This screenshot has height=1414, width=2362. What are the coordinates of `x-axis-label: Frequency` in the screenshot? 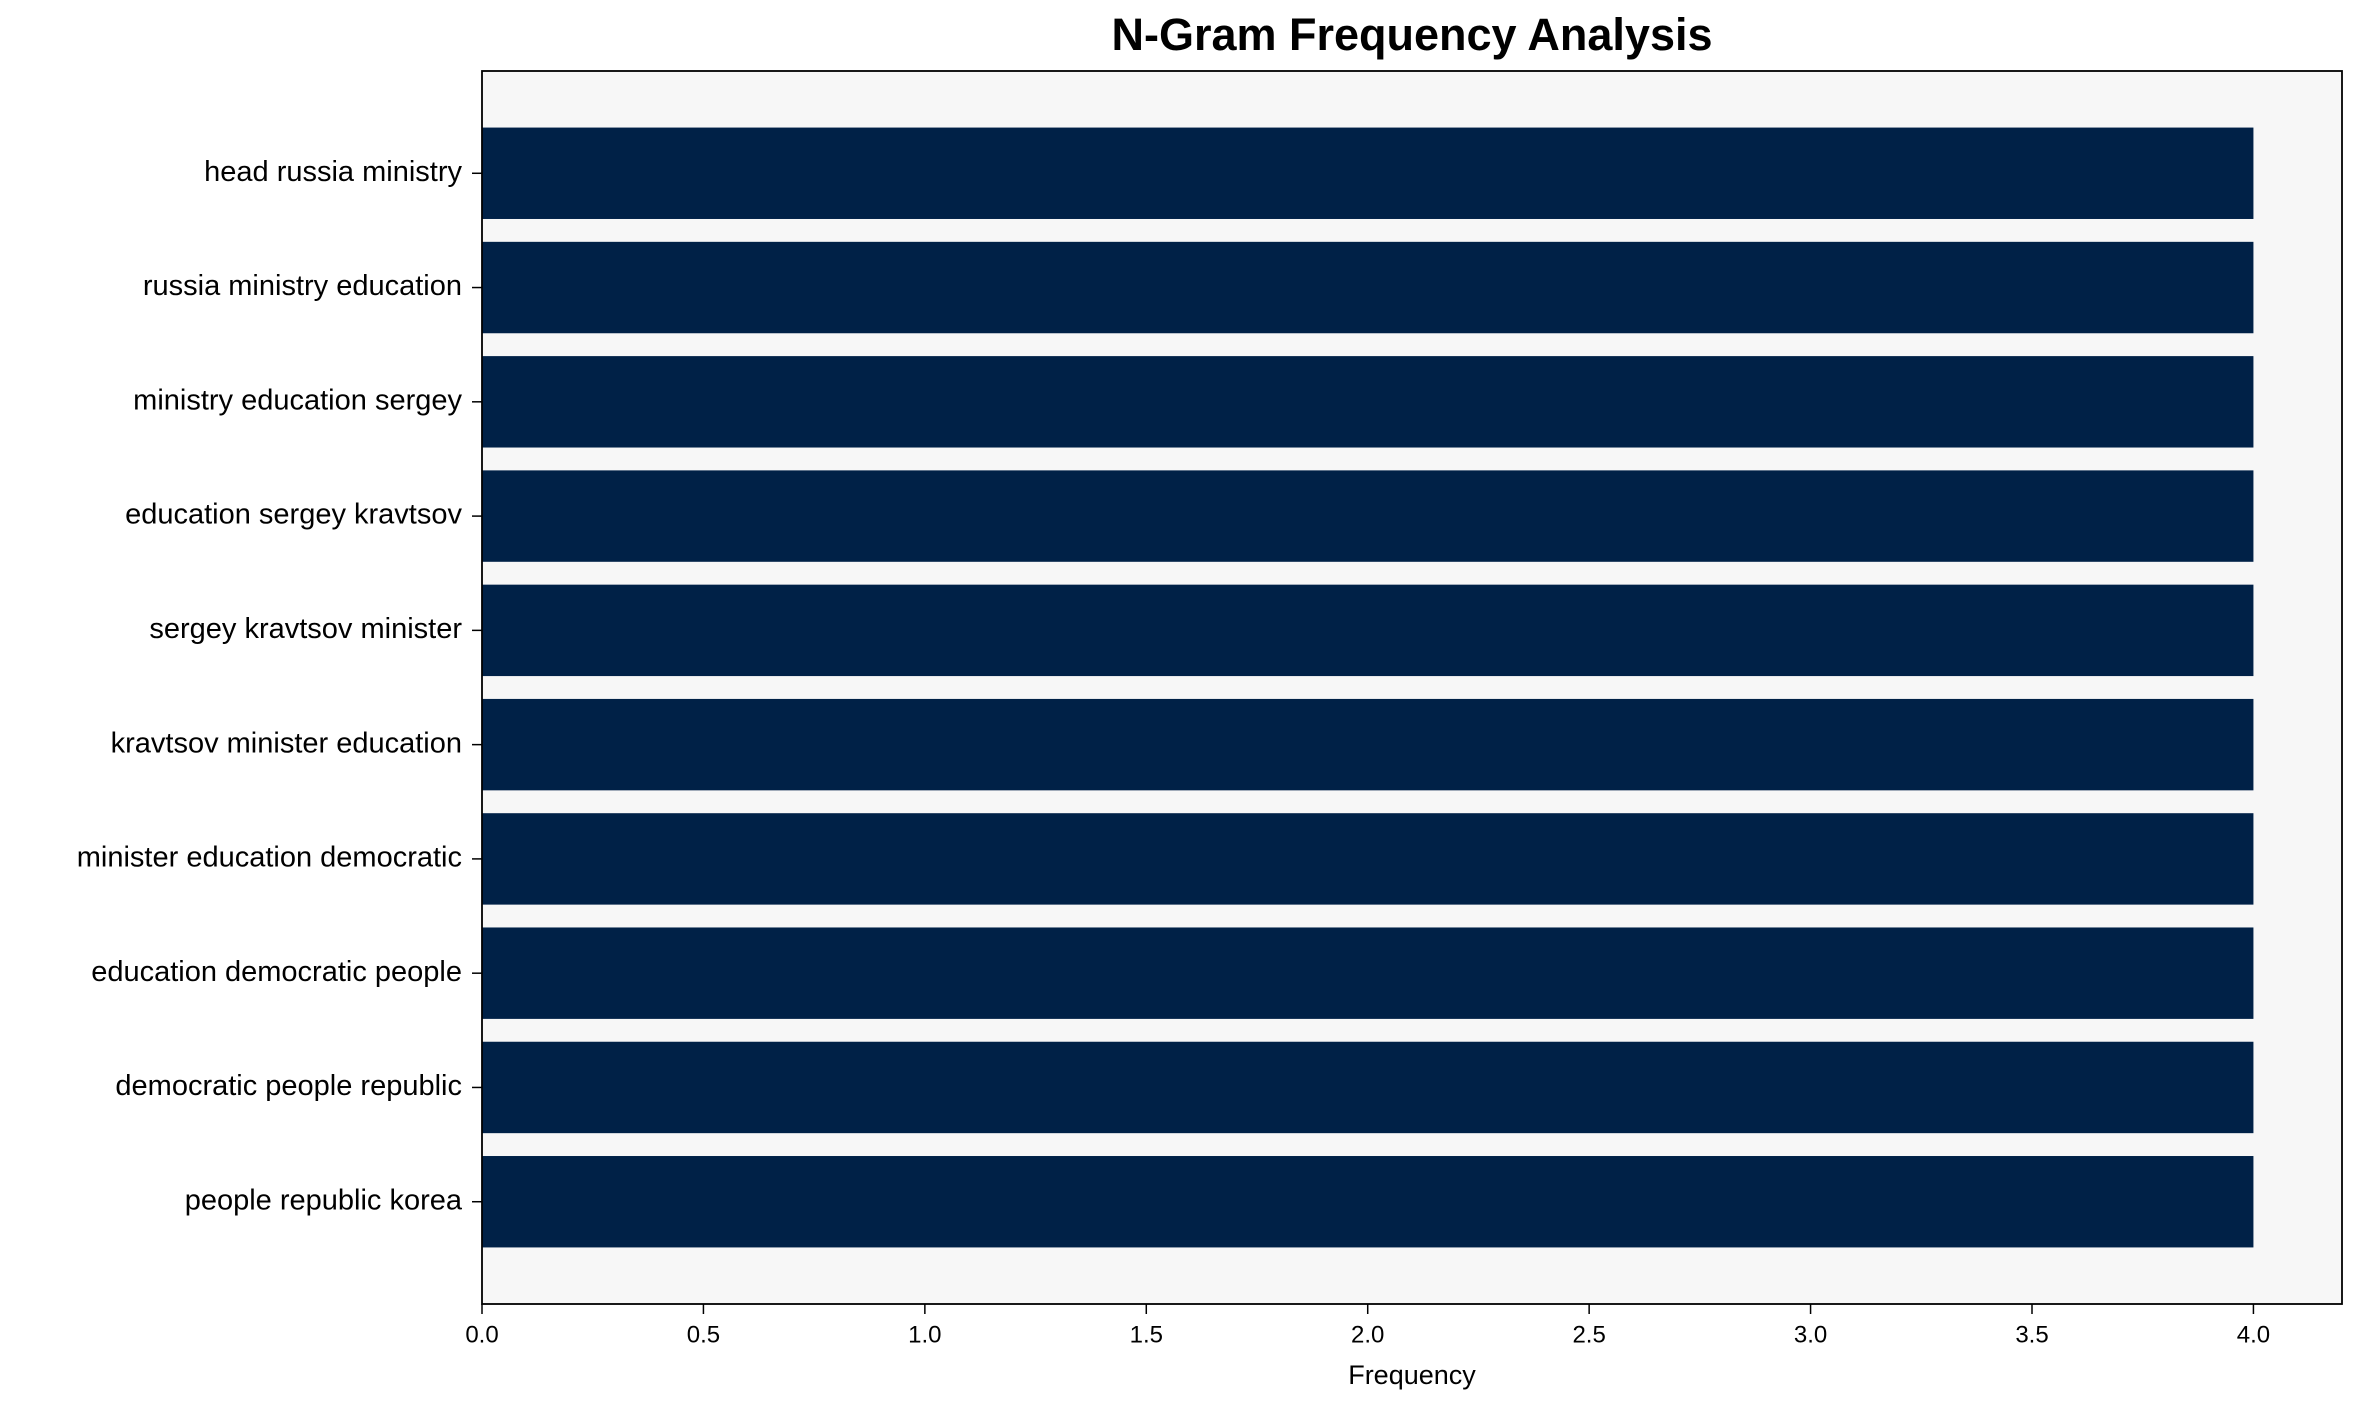 It's located at (1412, 1375).